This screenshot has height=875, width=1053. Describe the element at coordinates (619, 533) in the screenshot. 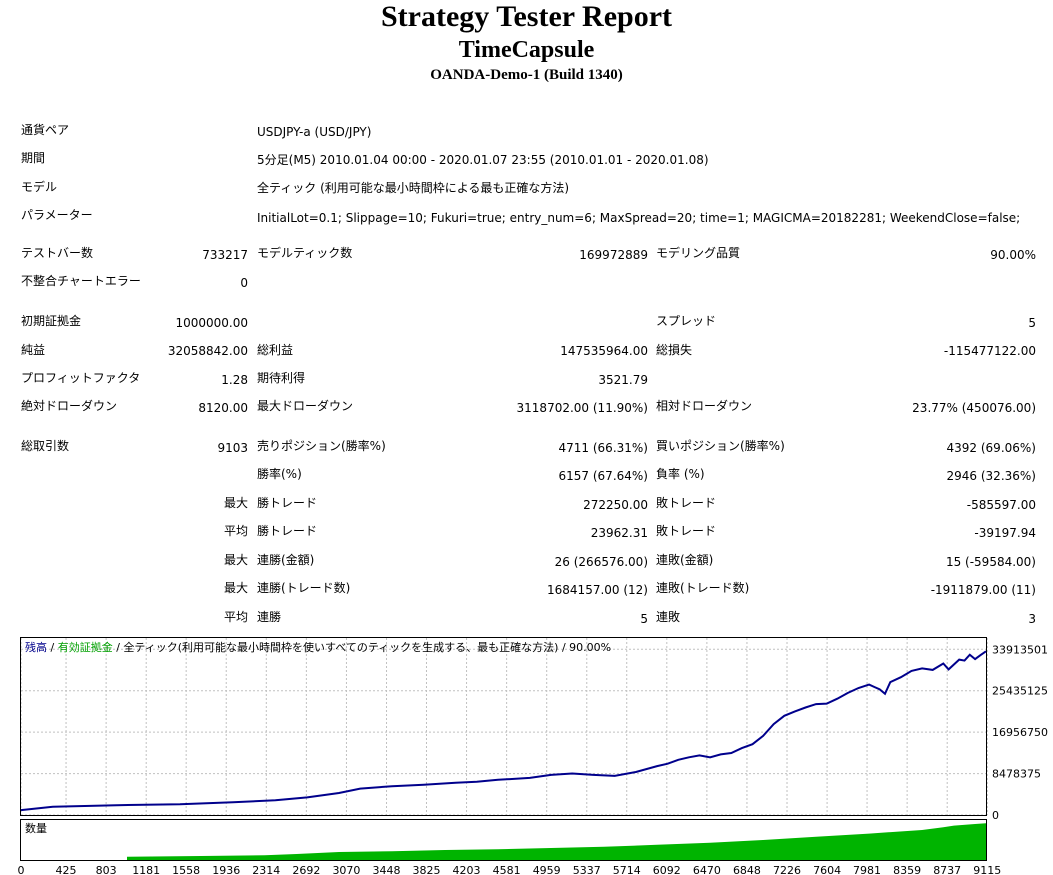

I see `avg-win-value: 23962.31` at that location.